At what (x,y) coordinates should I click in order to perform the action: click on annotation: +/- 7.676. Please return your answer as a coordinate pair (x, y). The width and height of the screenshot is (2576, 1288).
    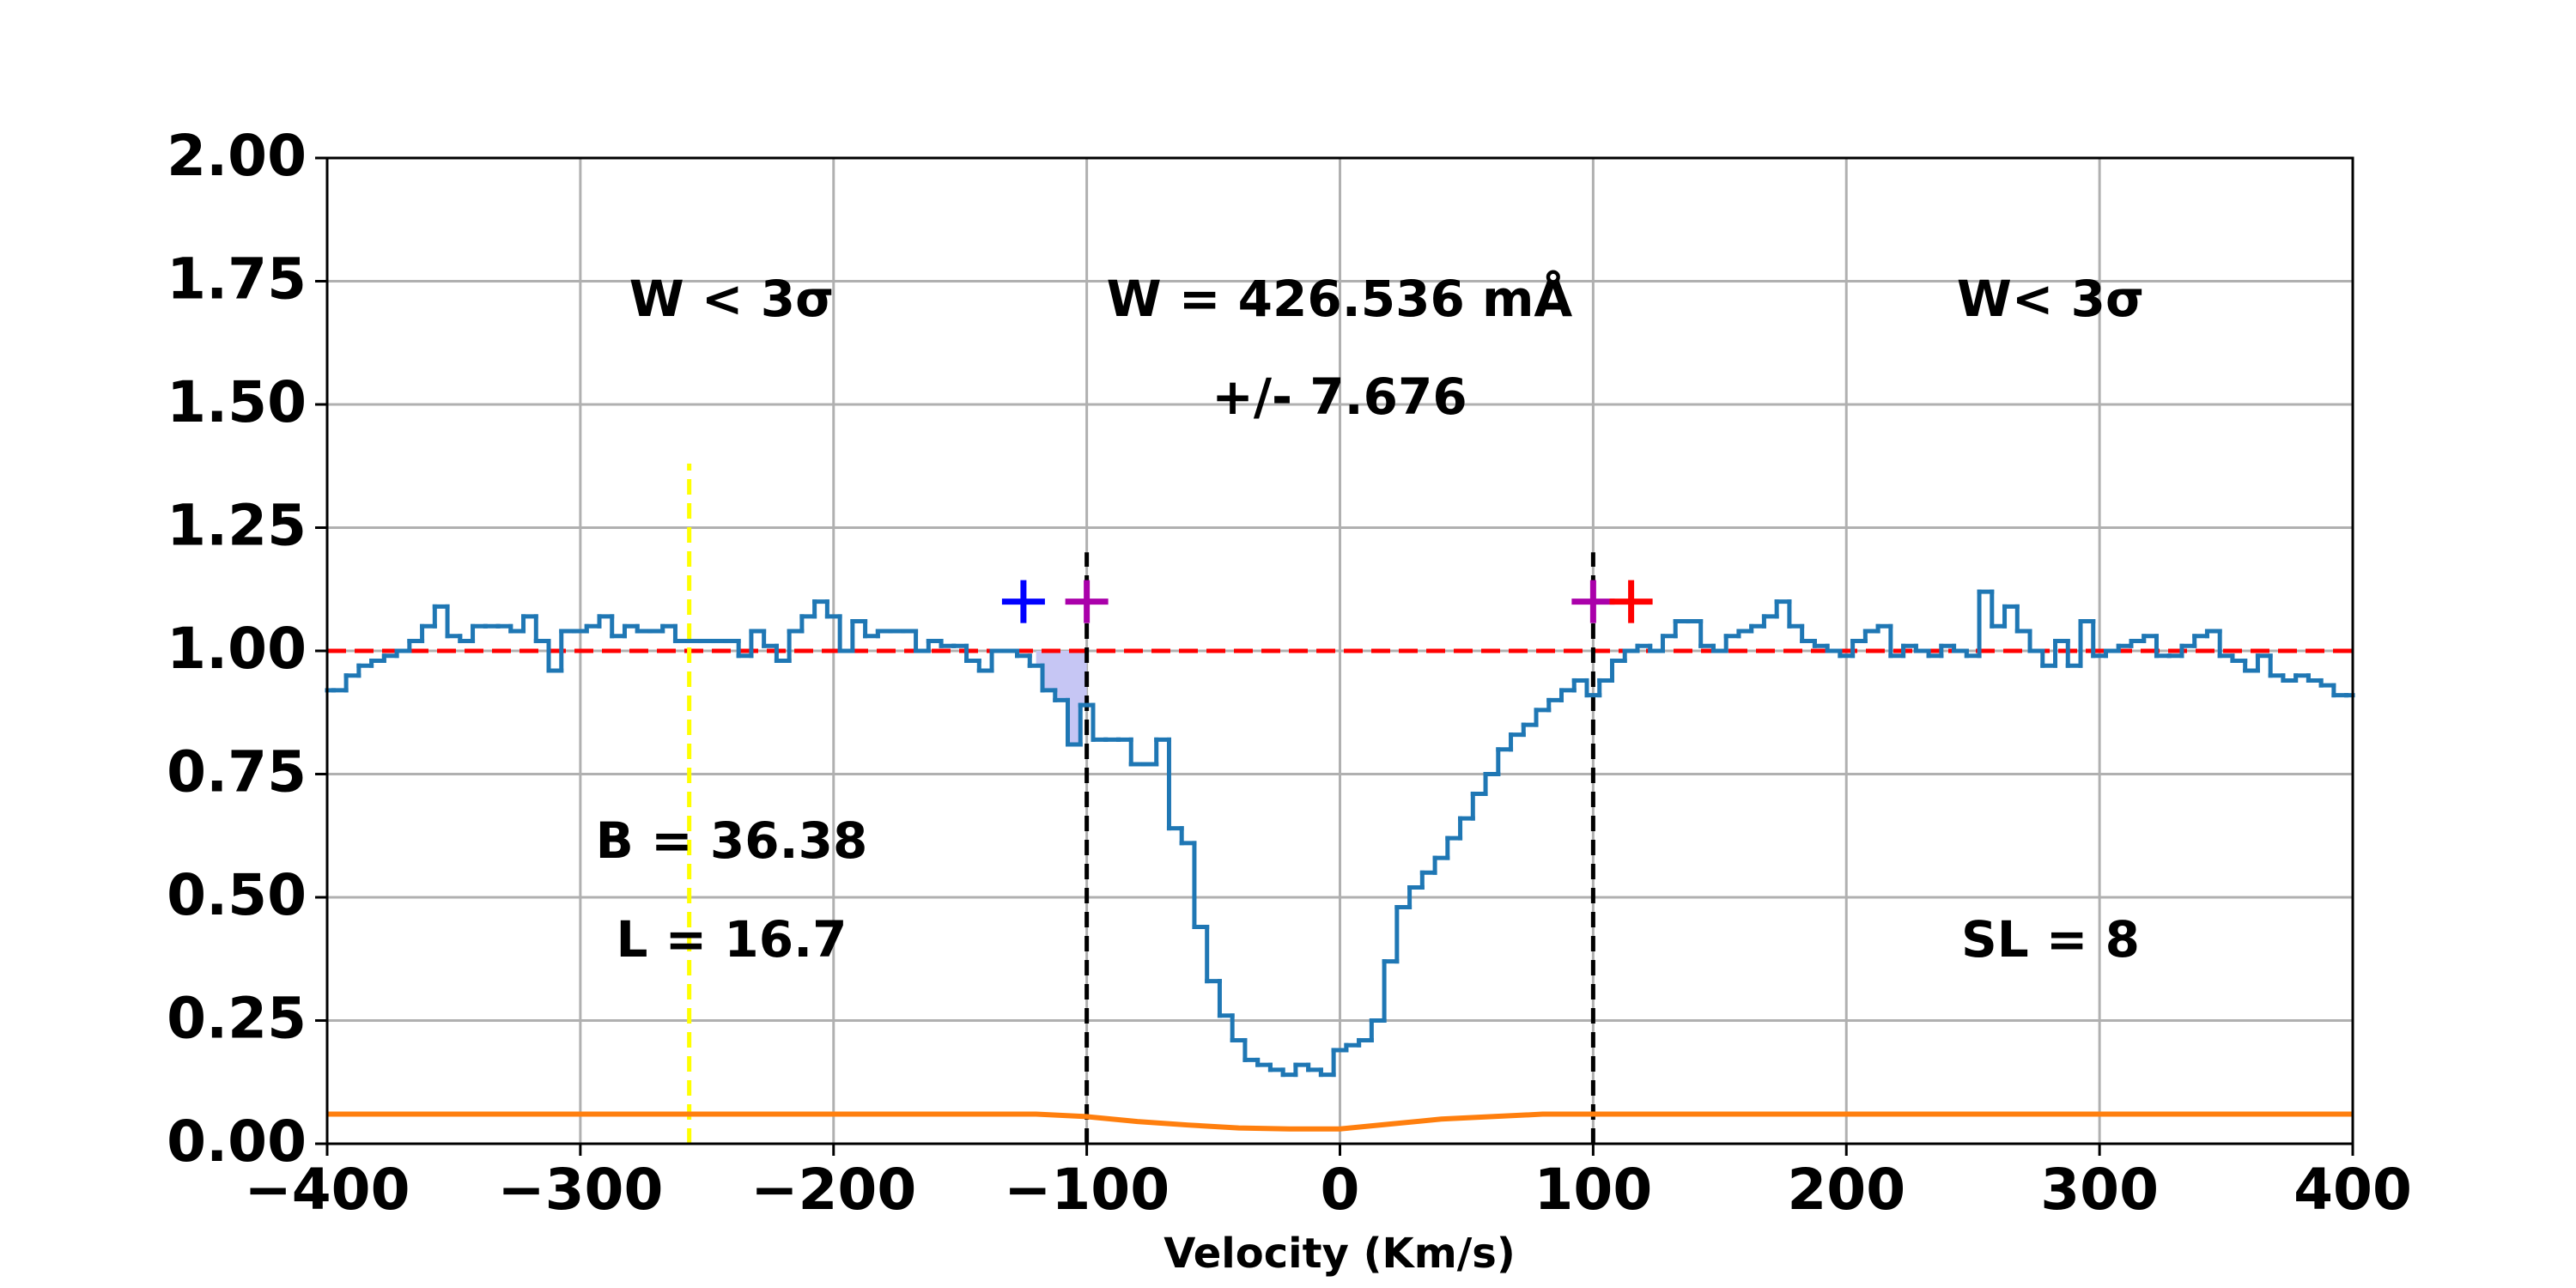
    Looking at the image, I should click on (1339, 397).